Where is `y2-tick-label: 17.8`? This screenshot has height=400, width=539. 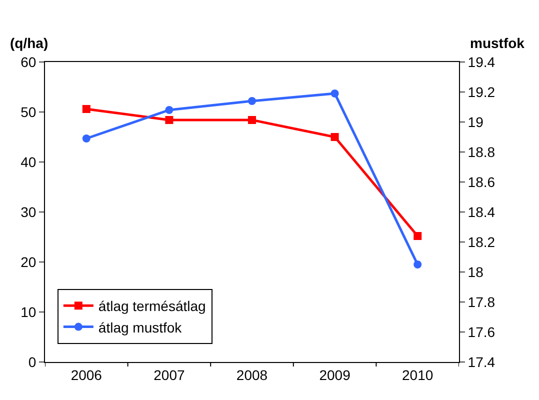 y2-tick-label: 17.8 is located at coordinates (482, 302).